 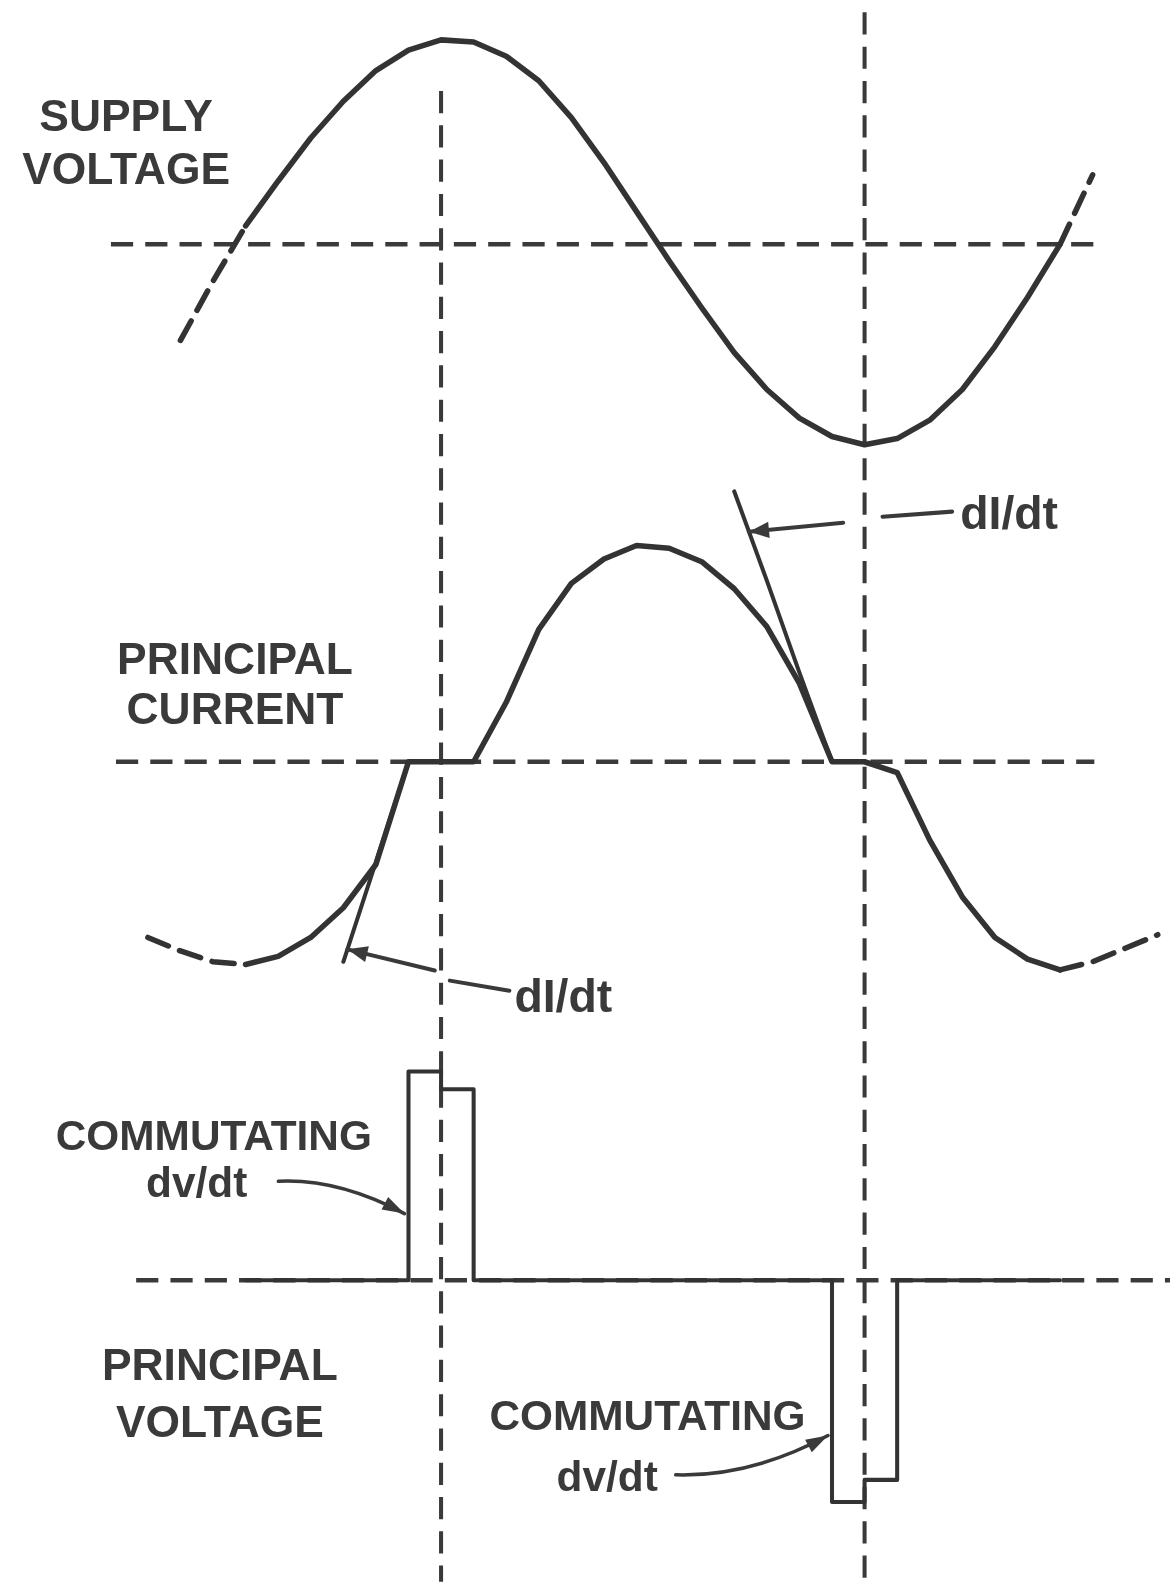 What do you see at coordinates (235, 684) in the screenshot?
I see `series-label: PRINCIPAL CURRENT` at bounding box center [235, 684].